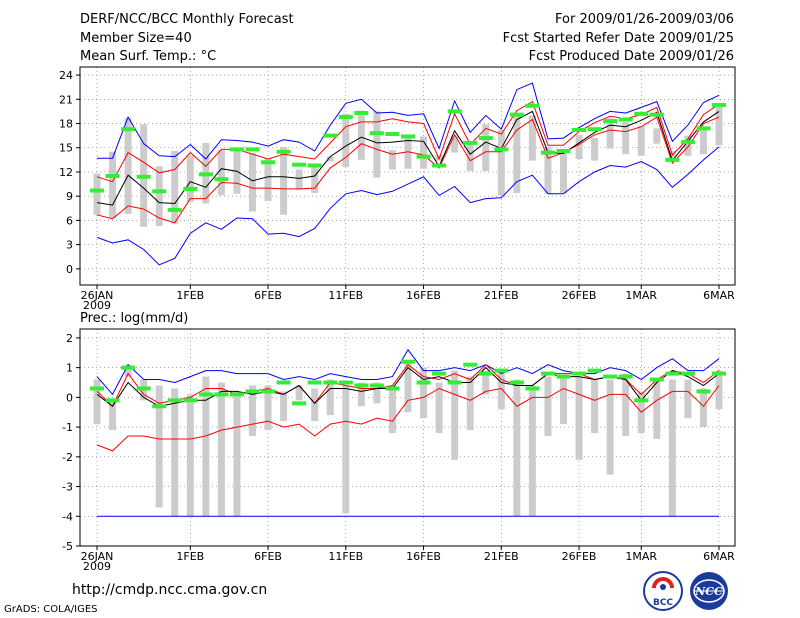 The image size is (800, 618). I want to click on precipitation-variable-label: Prec.: log(mm/d), so click(134, 318).